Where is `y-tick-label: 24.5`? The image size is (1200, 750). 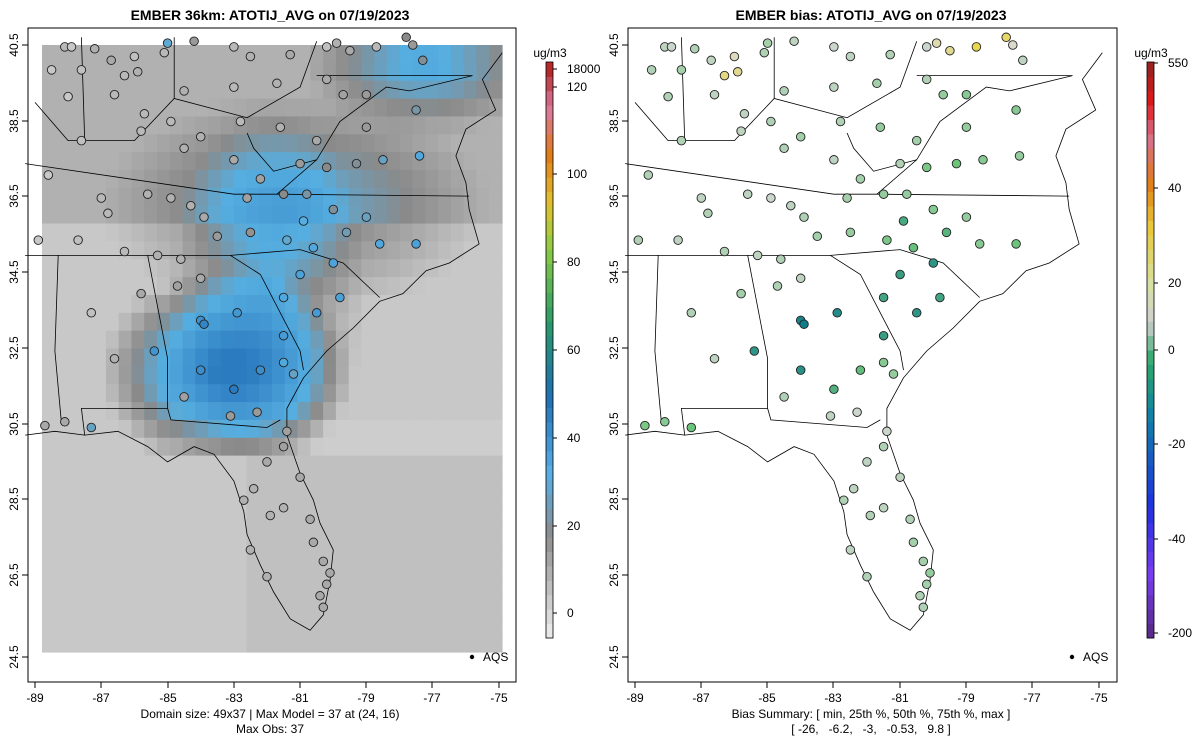
y-tick-label: 24.5 is located at coordinates (614, 657).